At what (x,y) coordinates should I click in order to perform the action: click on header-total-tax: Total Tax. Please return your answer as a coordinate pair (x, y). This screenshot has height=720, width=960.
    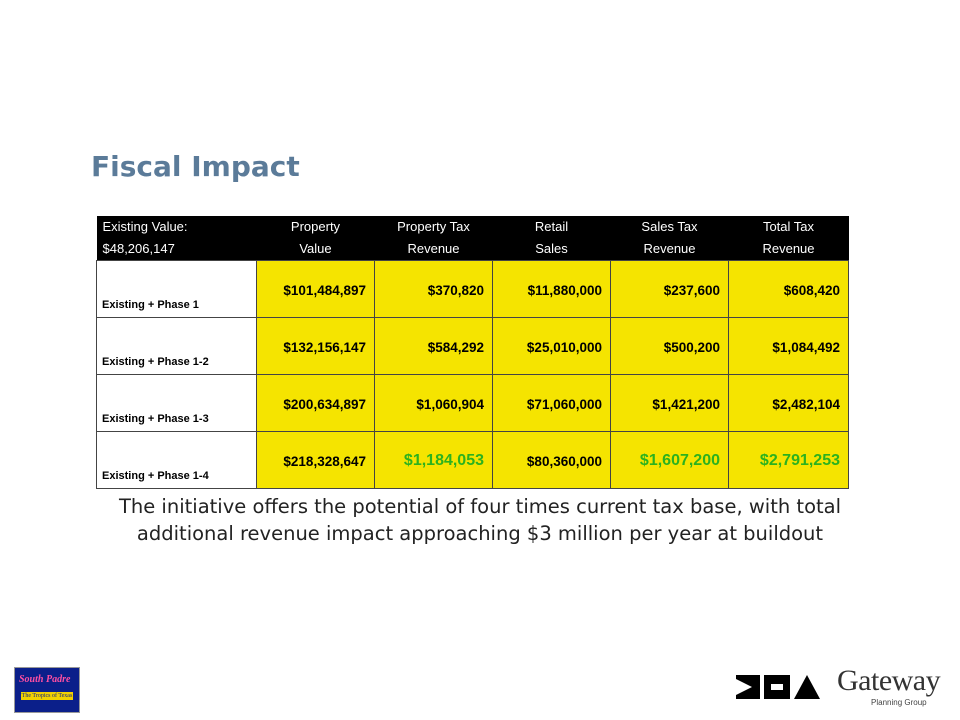
    Looking at the image, I should click on (788, 227).